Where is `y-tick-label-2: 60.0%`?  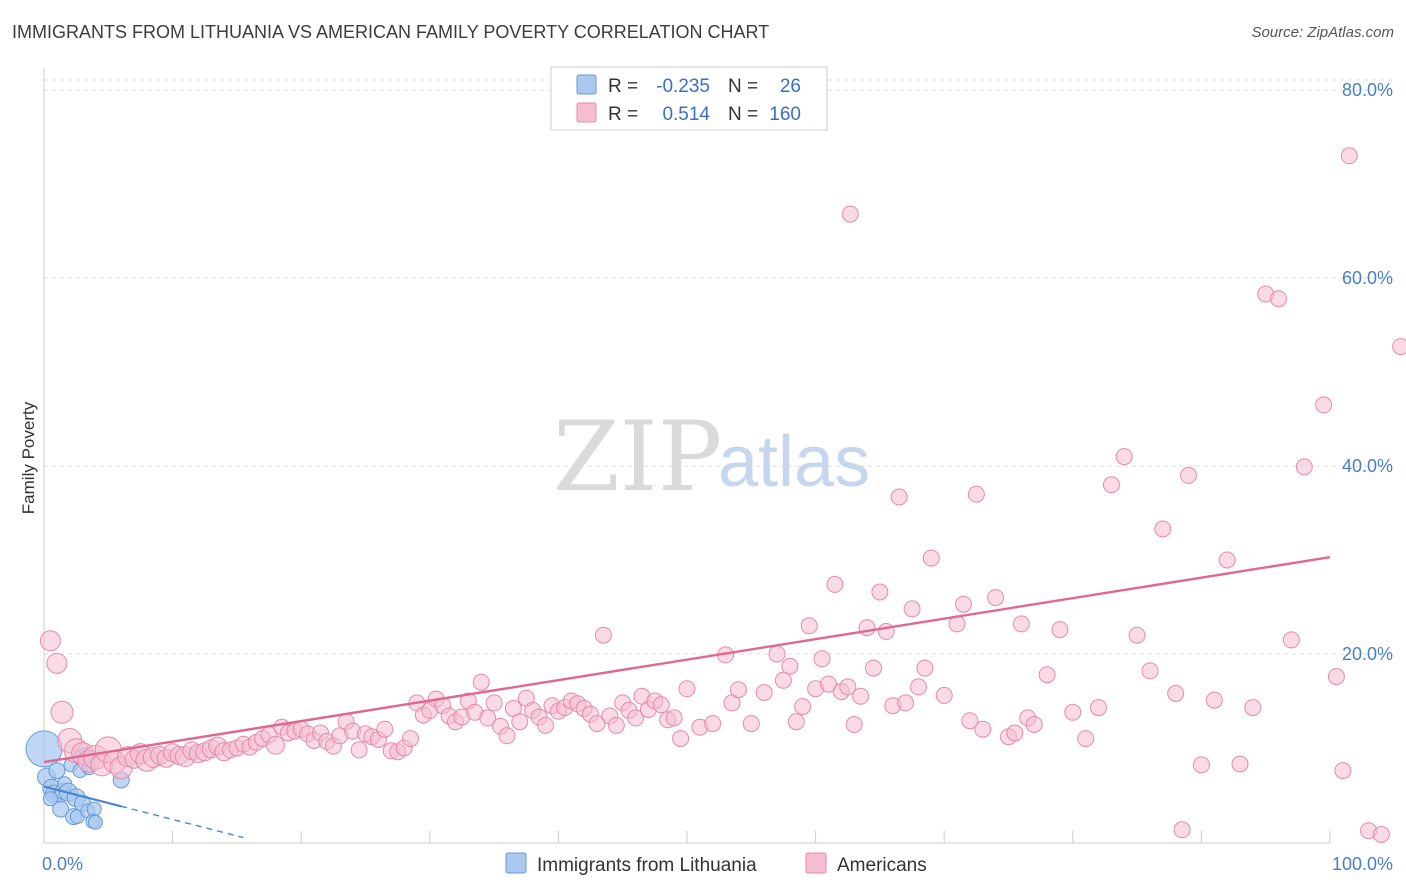 y-tick-label-2: 60.0% is located at coordinates (1367, 278).